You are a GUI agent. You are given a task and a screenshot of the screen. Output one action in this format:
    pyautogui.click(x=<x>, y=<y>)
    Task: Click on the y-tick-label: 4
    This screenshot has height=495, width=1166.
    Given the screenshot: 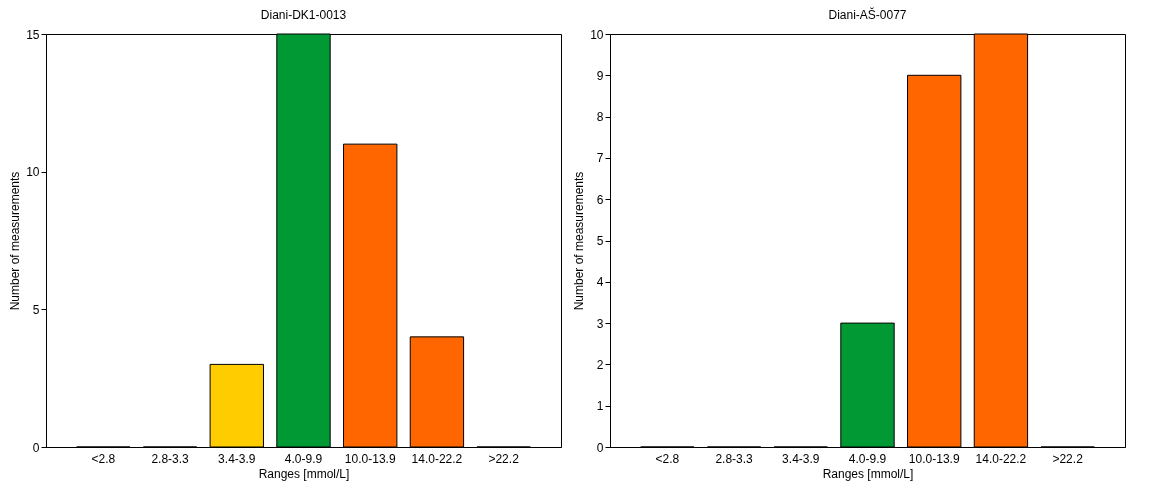 What is the action you would take?
    pyautogui.click(x=600, y=282)
    